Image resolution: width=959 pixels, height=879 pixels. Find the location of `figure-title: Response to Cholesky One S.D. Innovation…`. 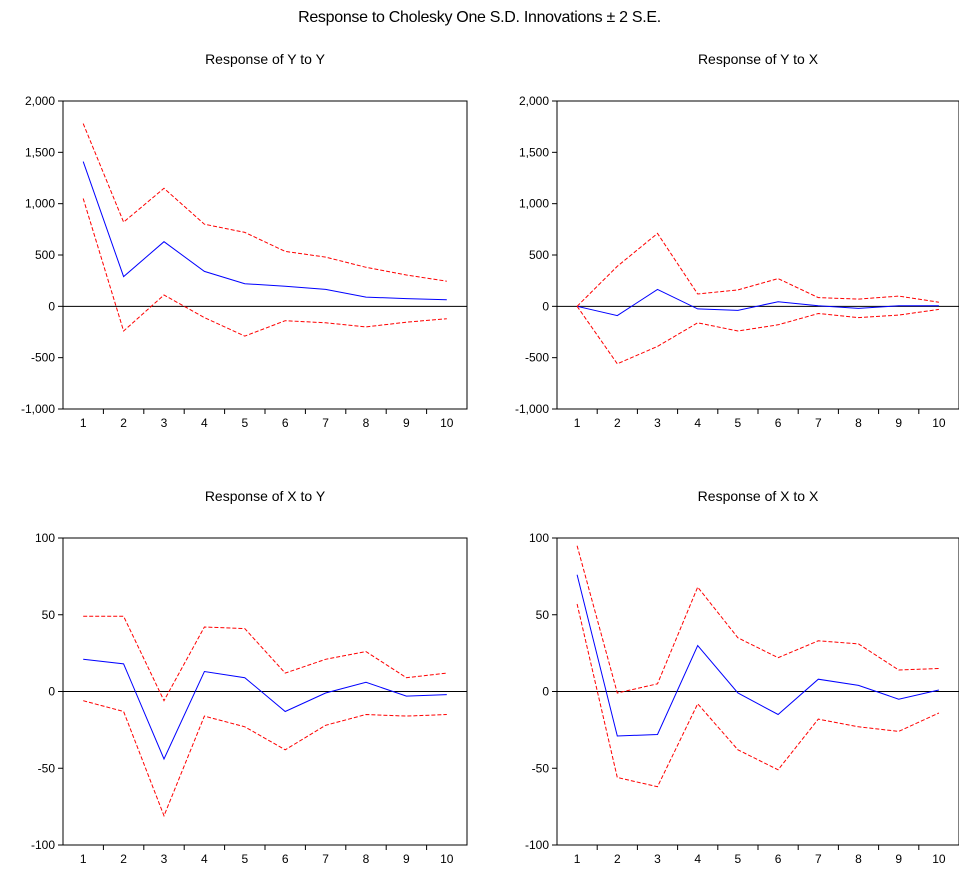

figure-title: Response to Cholesky One S.D. Innovation… is located at coordinates (479, 17).